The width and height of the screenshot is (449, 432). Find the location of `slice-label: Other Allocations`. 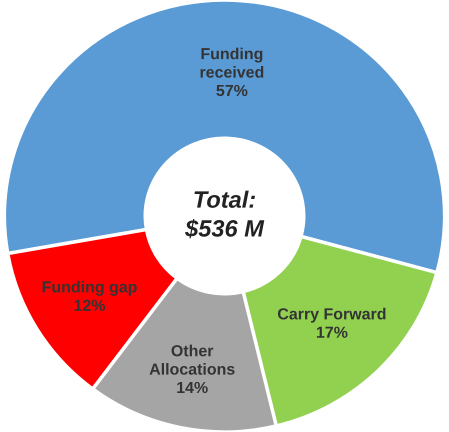

slice-label: Other Allocations is located at coordinates (192, 359).